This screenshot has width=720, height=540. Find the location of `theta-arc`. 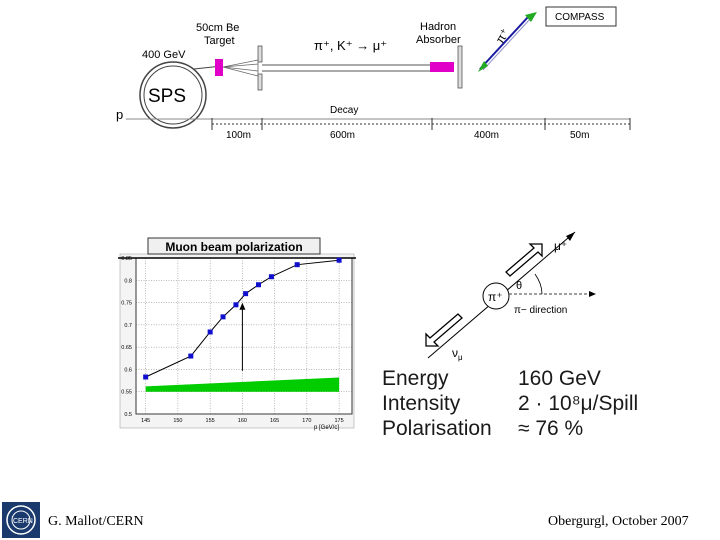

theta-arc is located at coordinates (538, 284).